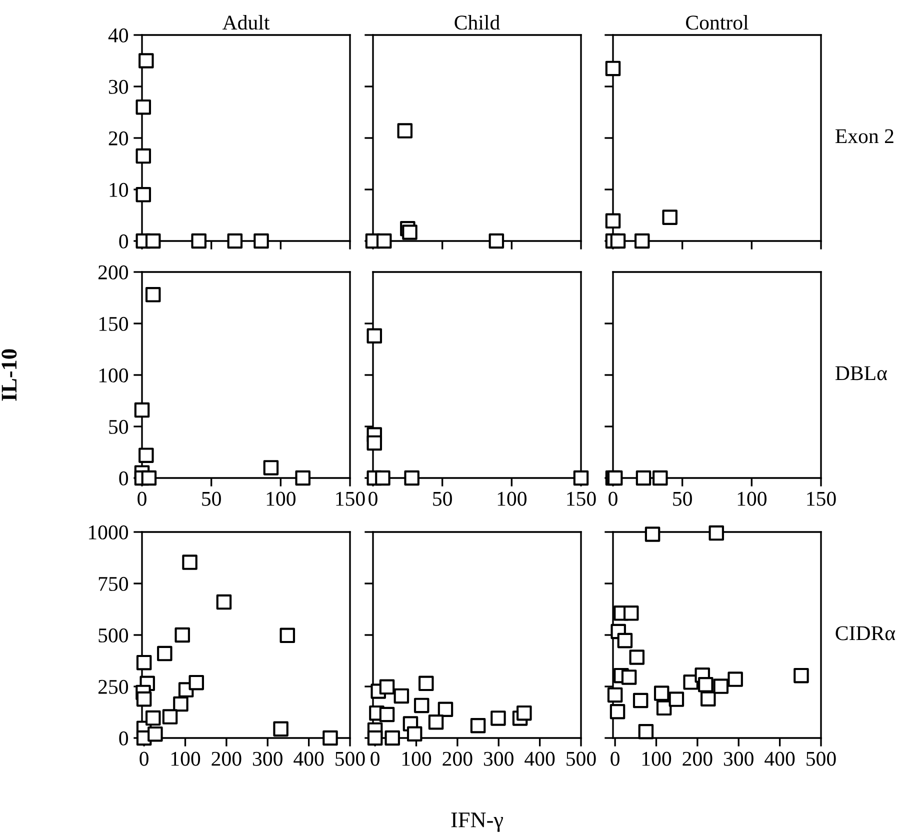  What do you see at coordinates (118, 138) in the screenshot?
I see `y-tick-label: 20` at bounding box center [118, 138].